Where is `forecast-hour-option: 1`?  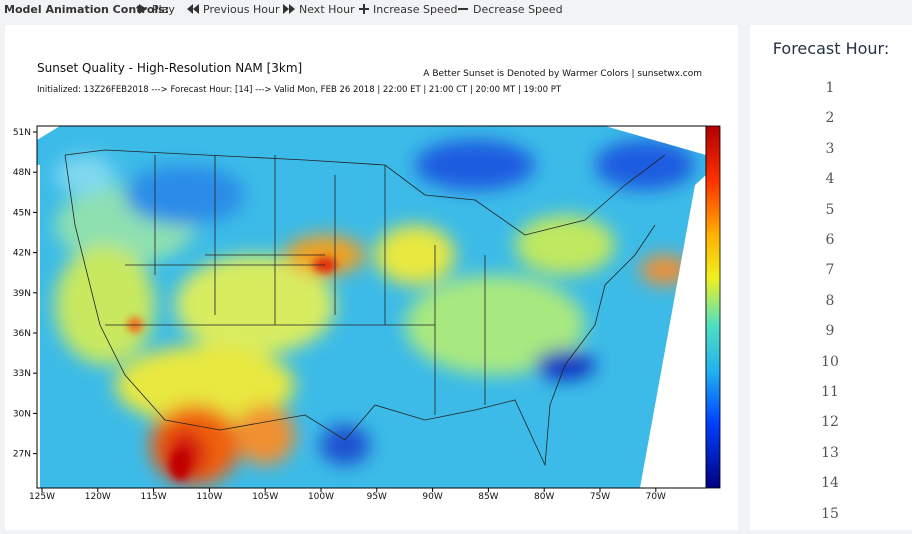
forecast-hour-option: 1 is located at coordinates (830, 88).